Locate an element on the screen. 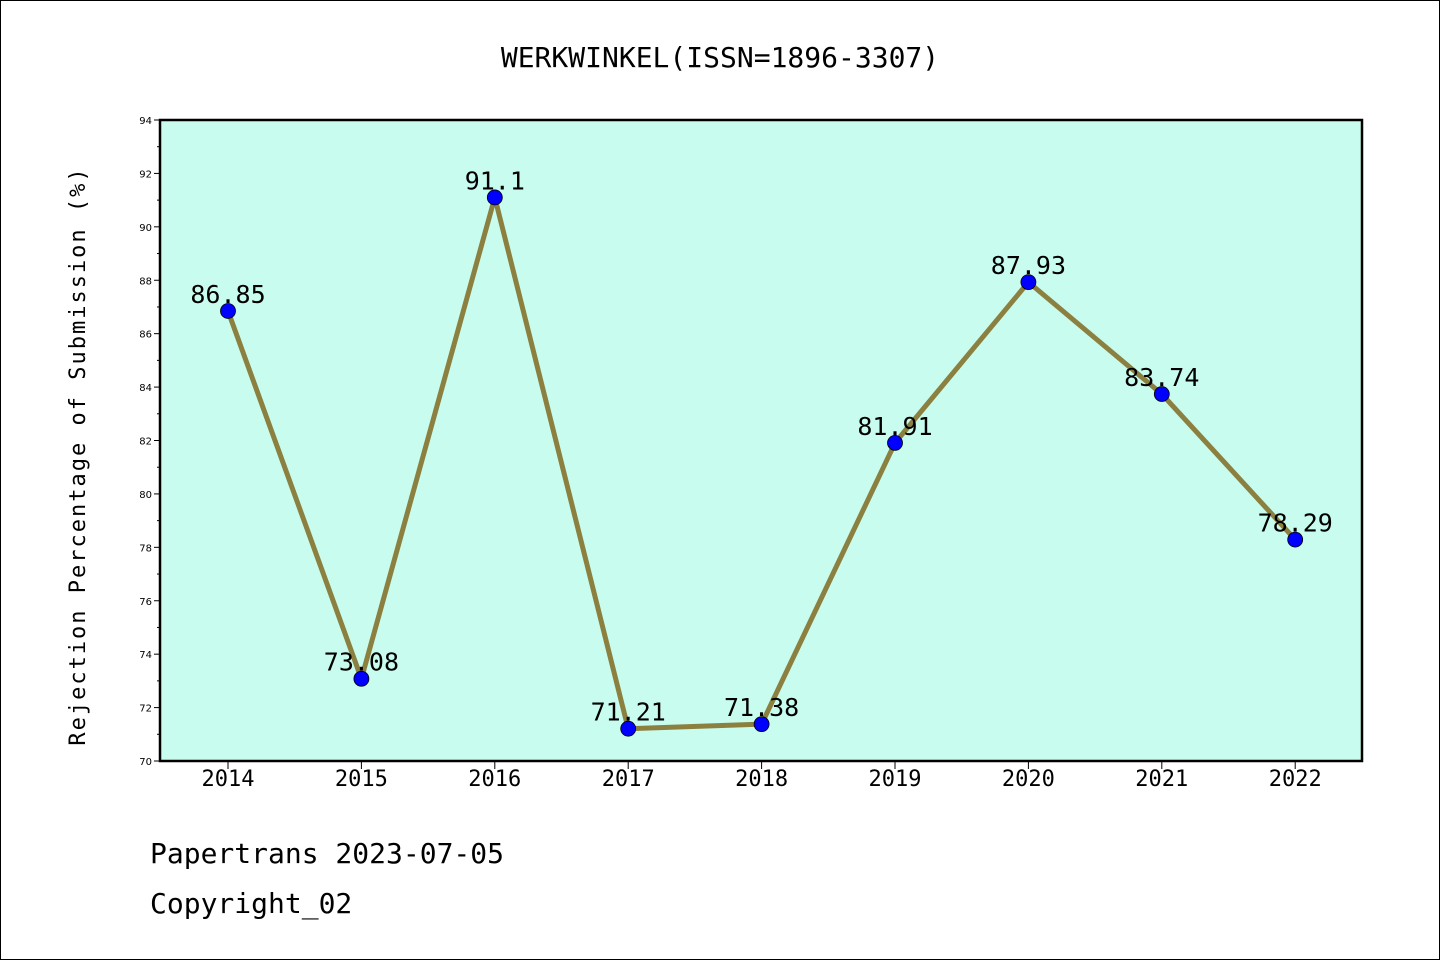  y-tick-label: 94 is located at coordinates (145, 121).